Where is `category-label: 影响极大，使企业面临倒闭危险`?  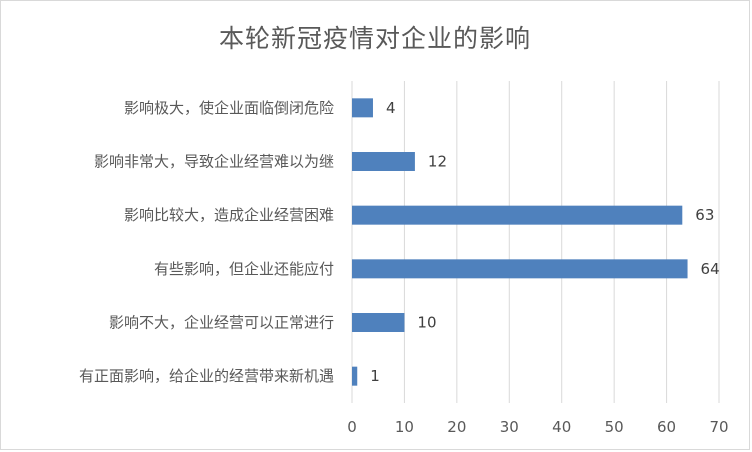 category-label: 影响极大，使企业面临倒闭危险 is located at coordinates (229, 108).